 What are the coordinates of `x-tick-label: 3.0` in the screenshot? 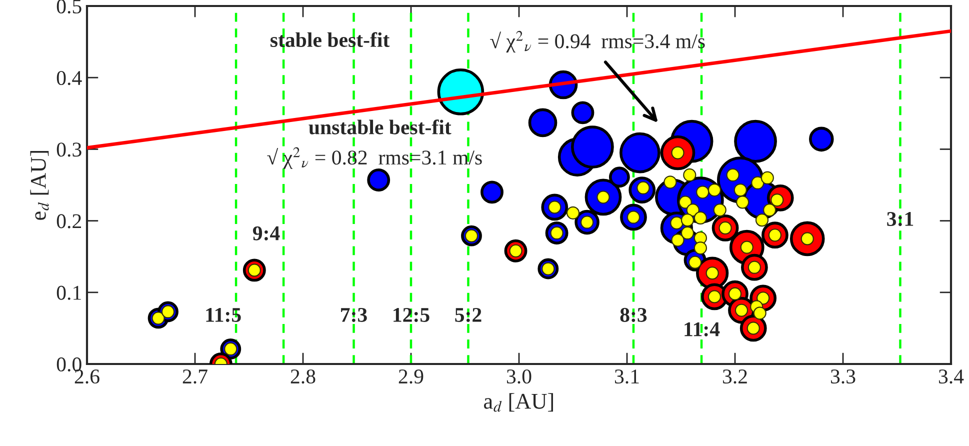 It's located at (519, 376).